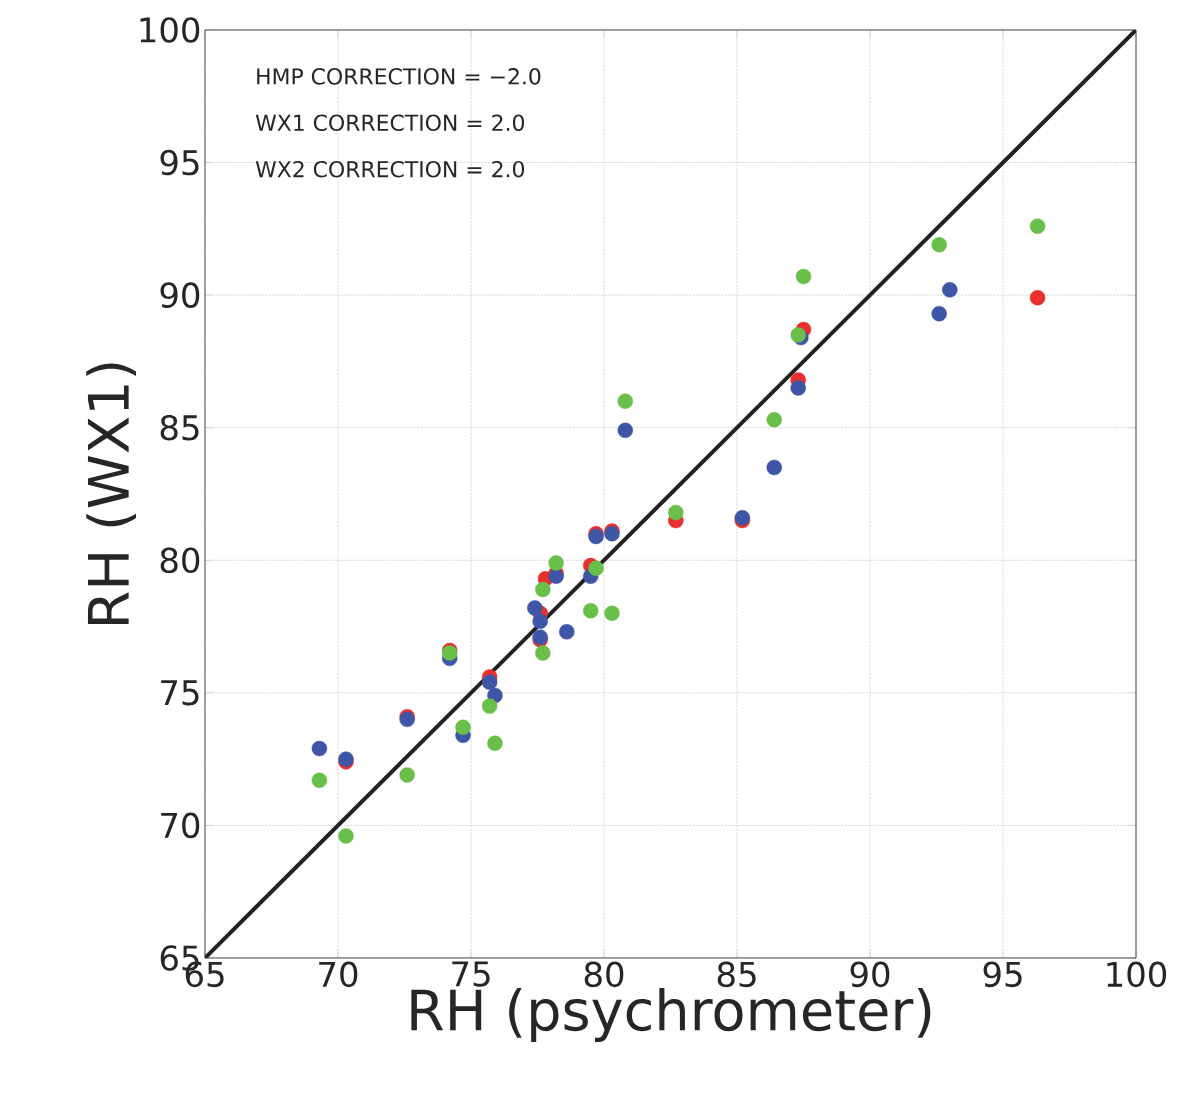 This screenshot has height=1117, width=1182. Describe the element at coordinates (180, 295) in the screenshot. I see `y-tick-label: 90` at that location.